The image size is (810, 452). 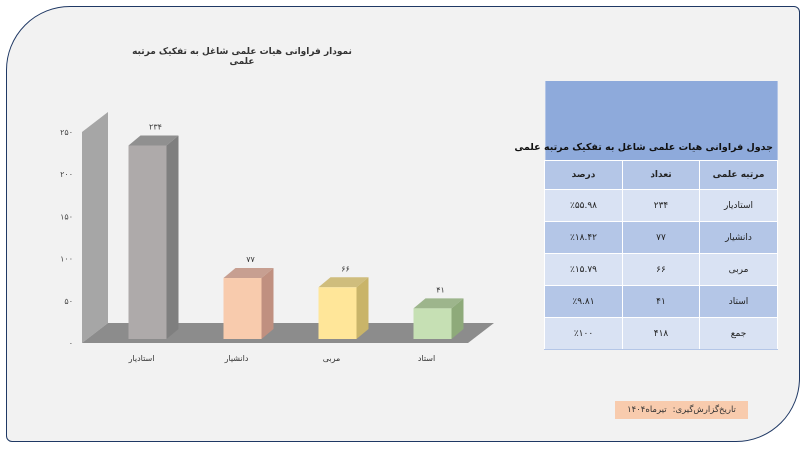 I want to click on x-tick-label: استادیار, so click(x=141, y=358).